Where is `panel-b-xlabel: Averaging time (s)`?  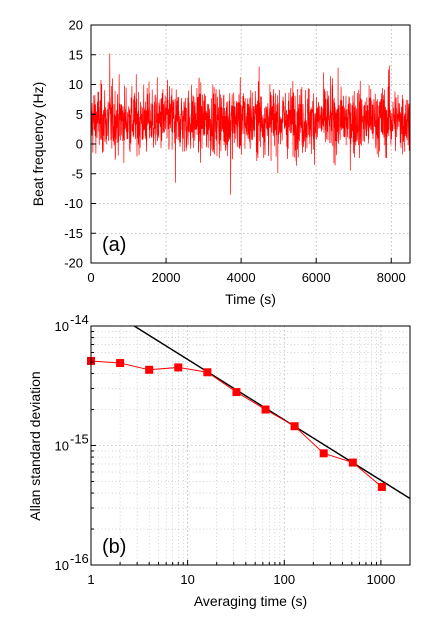 panel-b-xlabel: Averaging time (s) is located at coordinates (250, 601).